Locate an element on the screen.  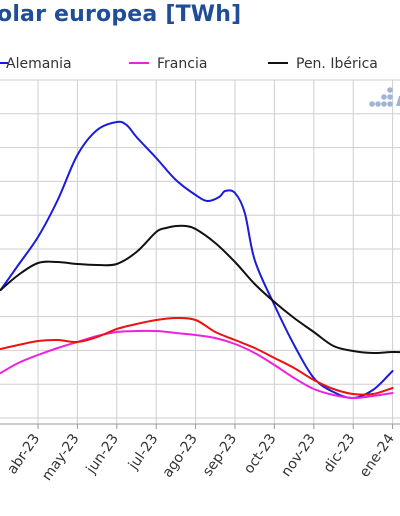
legend-label: Francia is located at coordinates (182, 64).